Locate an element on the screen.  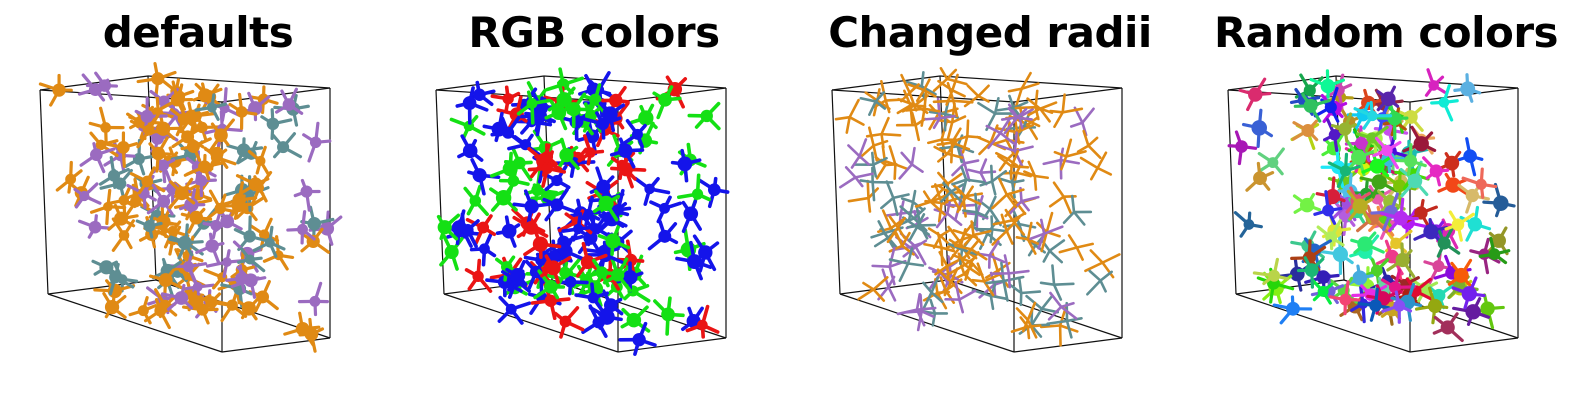
molecular-structure-render is located at coordinates (582, 211).